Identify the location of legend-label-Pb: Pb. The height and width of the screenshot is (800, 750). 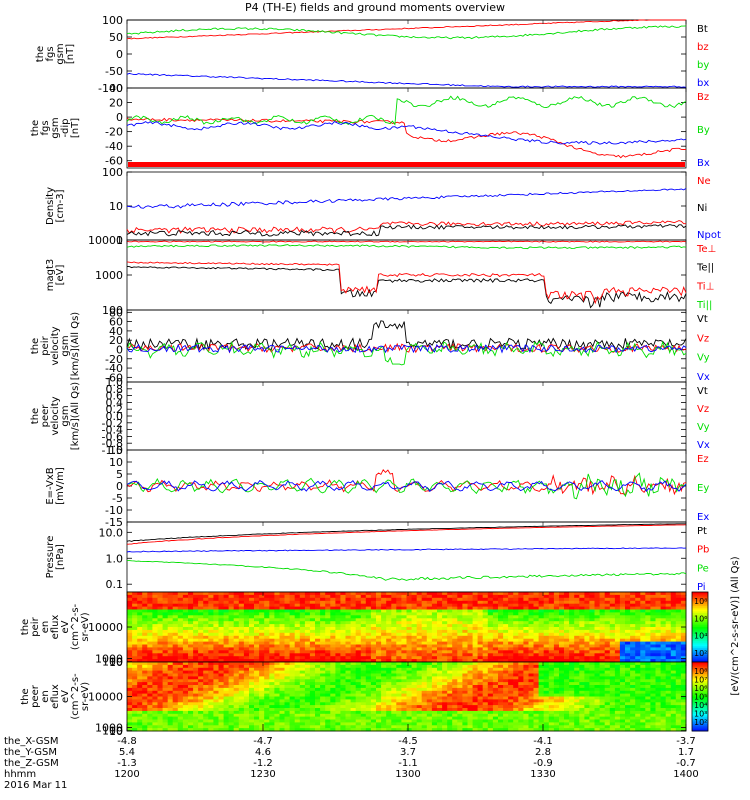
(703, 550).